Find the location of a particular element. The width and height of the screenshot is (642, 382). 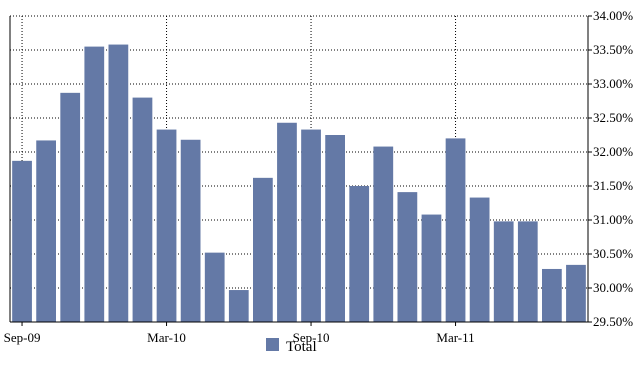

legend-label-total: Total is located at coordinates (301, 347).